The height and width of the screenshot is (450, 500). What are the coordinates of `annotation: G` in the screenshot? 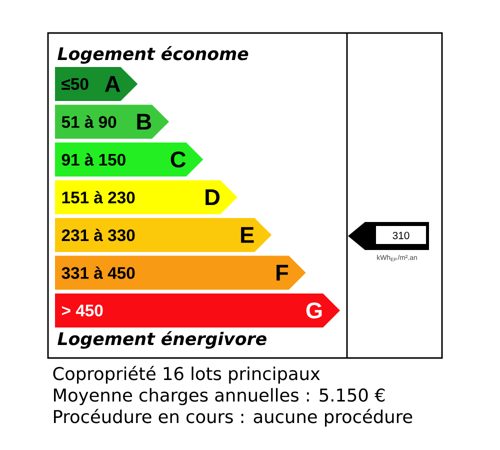 It's located at (314, 310).